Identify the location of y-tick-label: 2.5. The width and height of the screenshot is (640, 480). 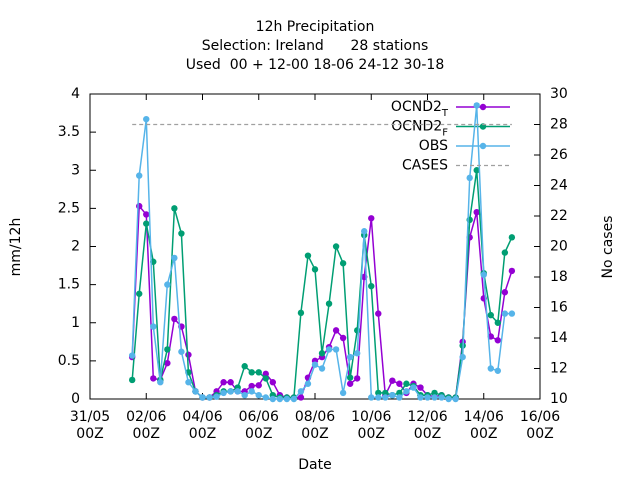
(69, 208).